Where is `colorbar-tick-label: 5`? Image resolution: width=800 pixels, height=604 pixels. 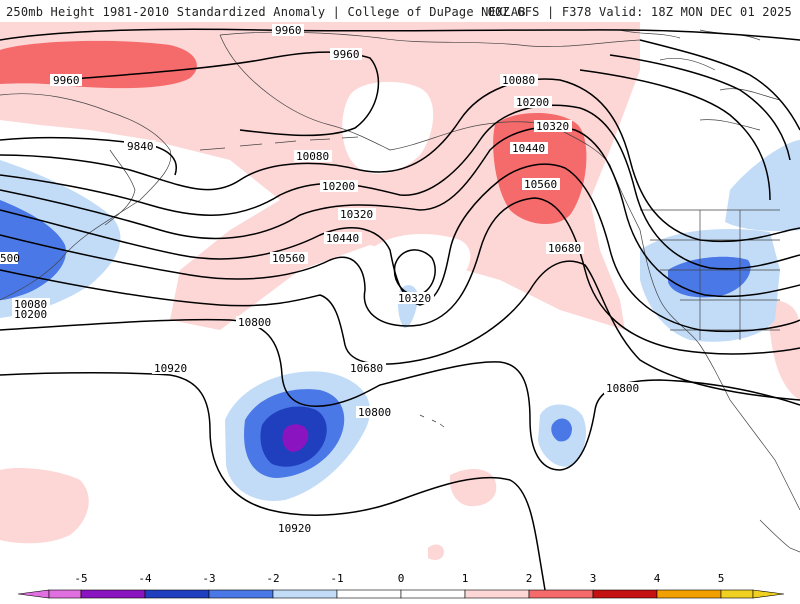
colorbar-tick-label: 5 is located at coordinates (721, 578).